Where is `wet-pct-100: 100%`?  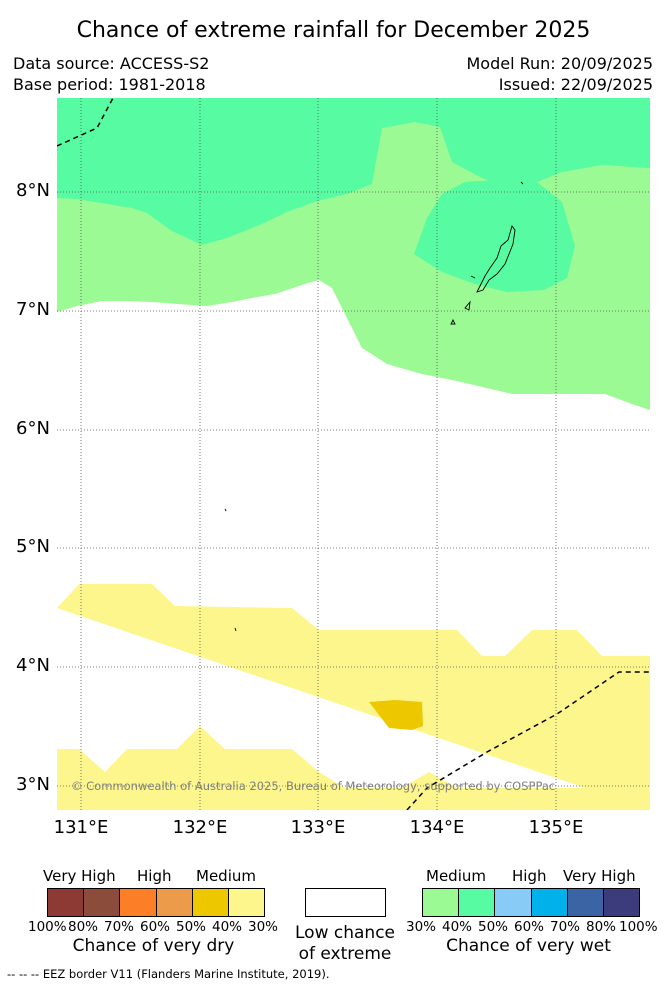
wet-pct-100: 100% is located at coordinates (638, 927).